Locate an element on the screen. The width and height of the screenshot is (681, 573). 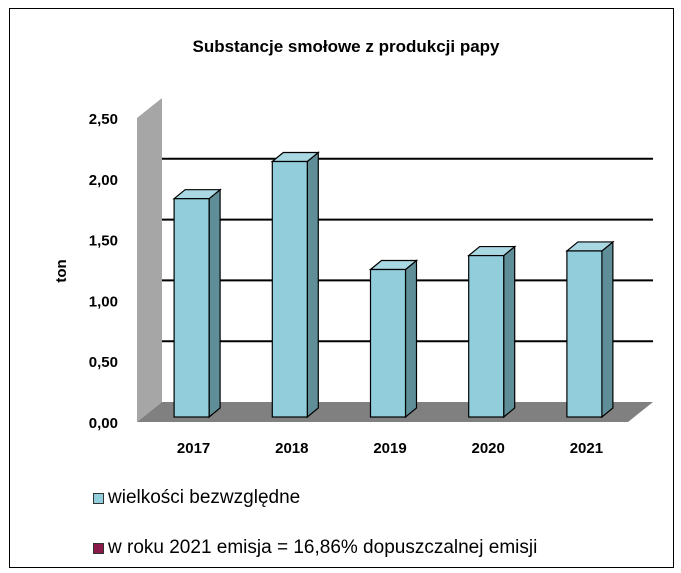
y-tick-label: 2,50 is located at coordinates (103, 119).